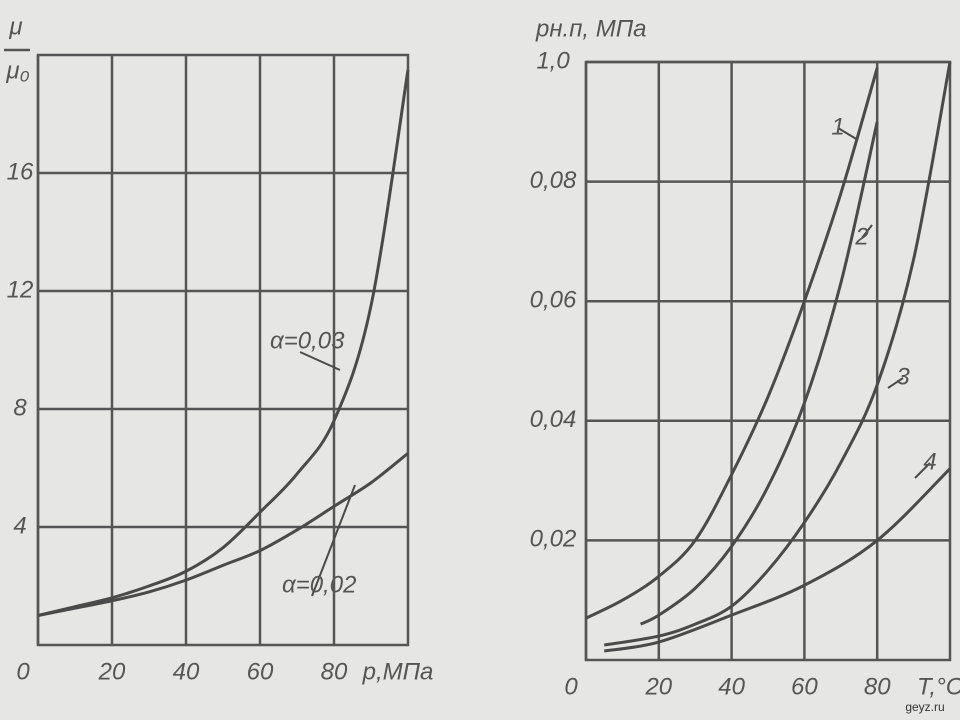 The image size is (960, 720). Describe the element at coordinates (307, 340) in the screenshot. I see `series-label: α=0,03` at that location.